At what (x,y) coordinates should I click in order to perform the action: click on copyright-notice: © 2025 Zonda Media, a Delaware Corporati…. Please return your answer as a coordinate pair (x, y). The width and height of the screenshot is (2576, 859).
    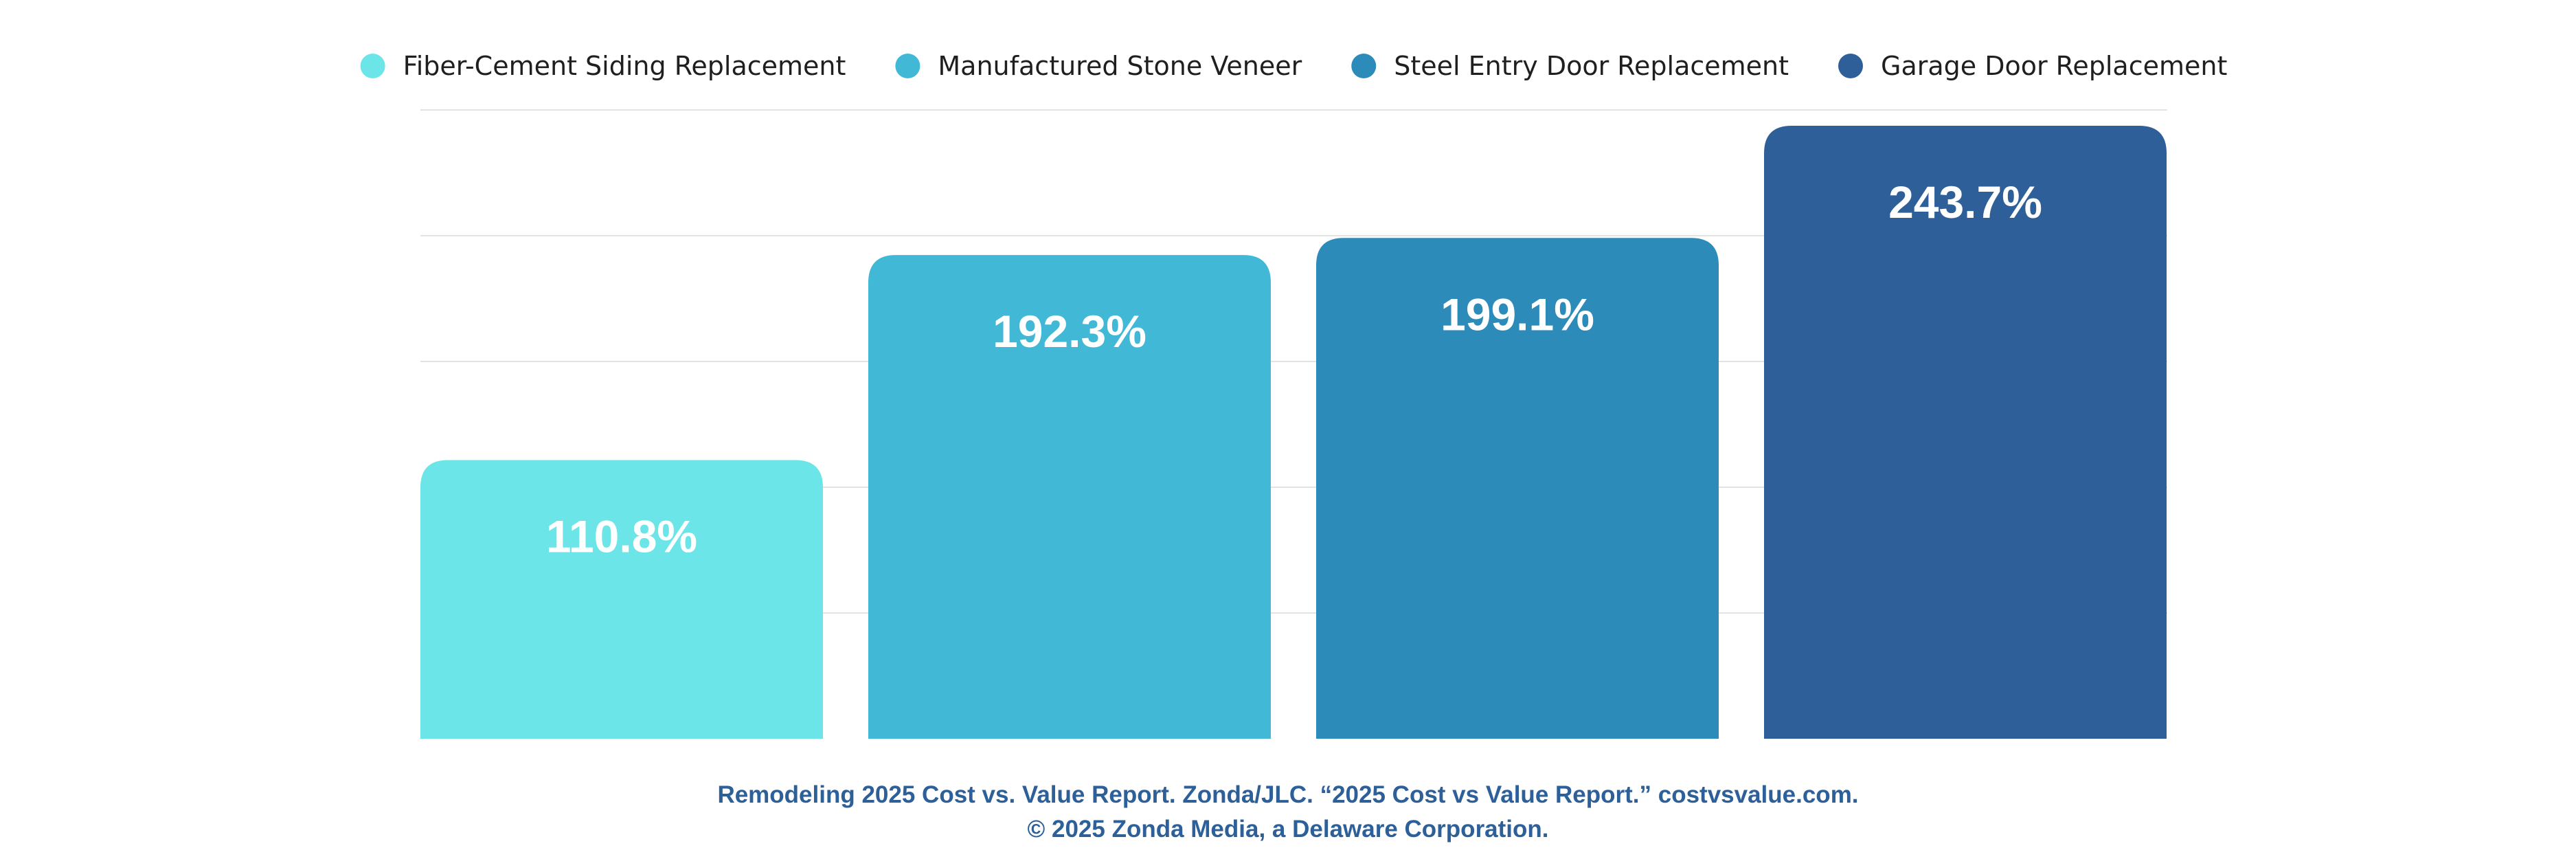
    Looking at the image, I should click on (1287, 829).